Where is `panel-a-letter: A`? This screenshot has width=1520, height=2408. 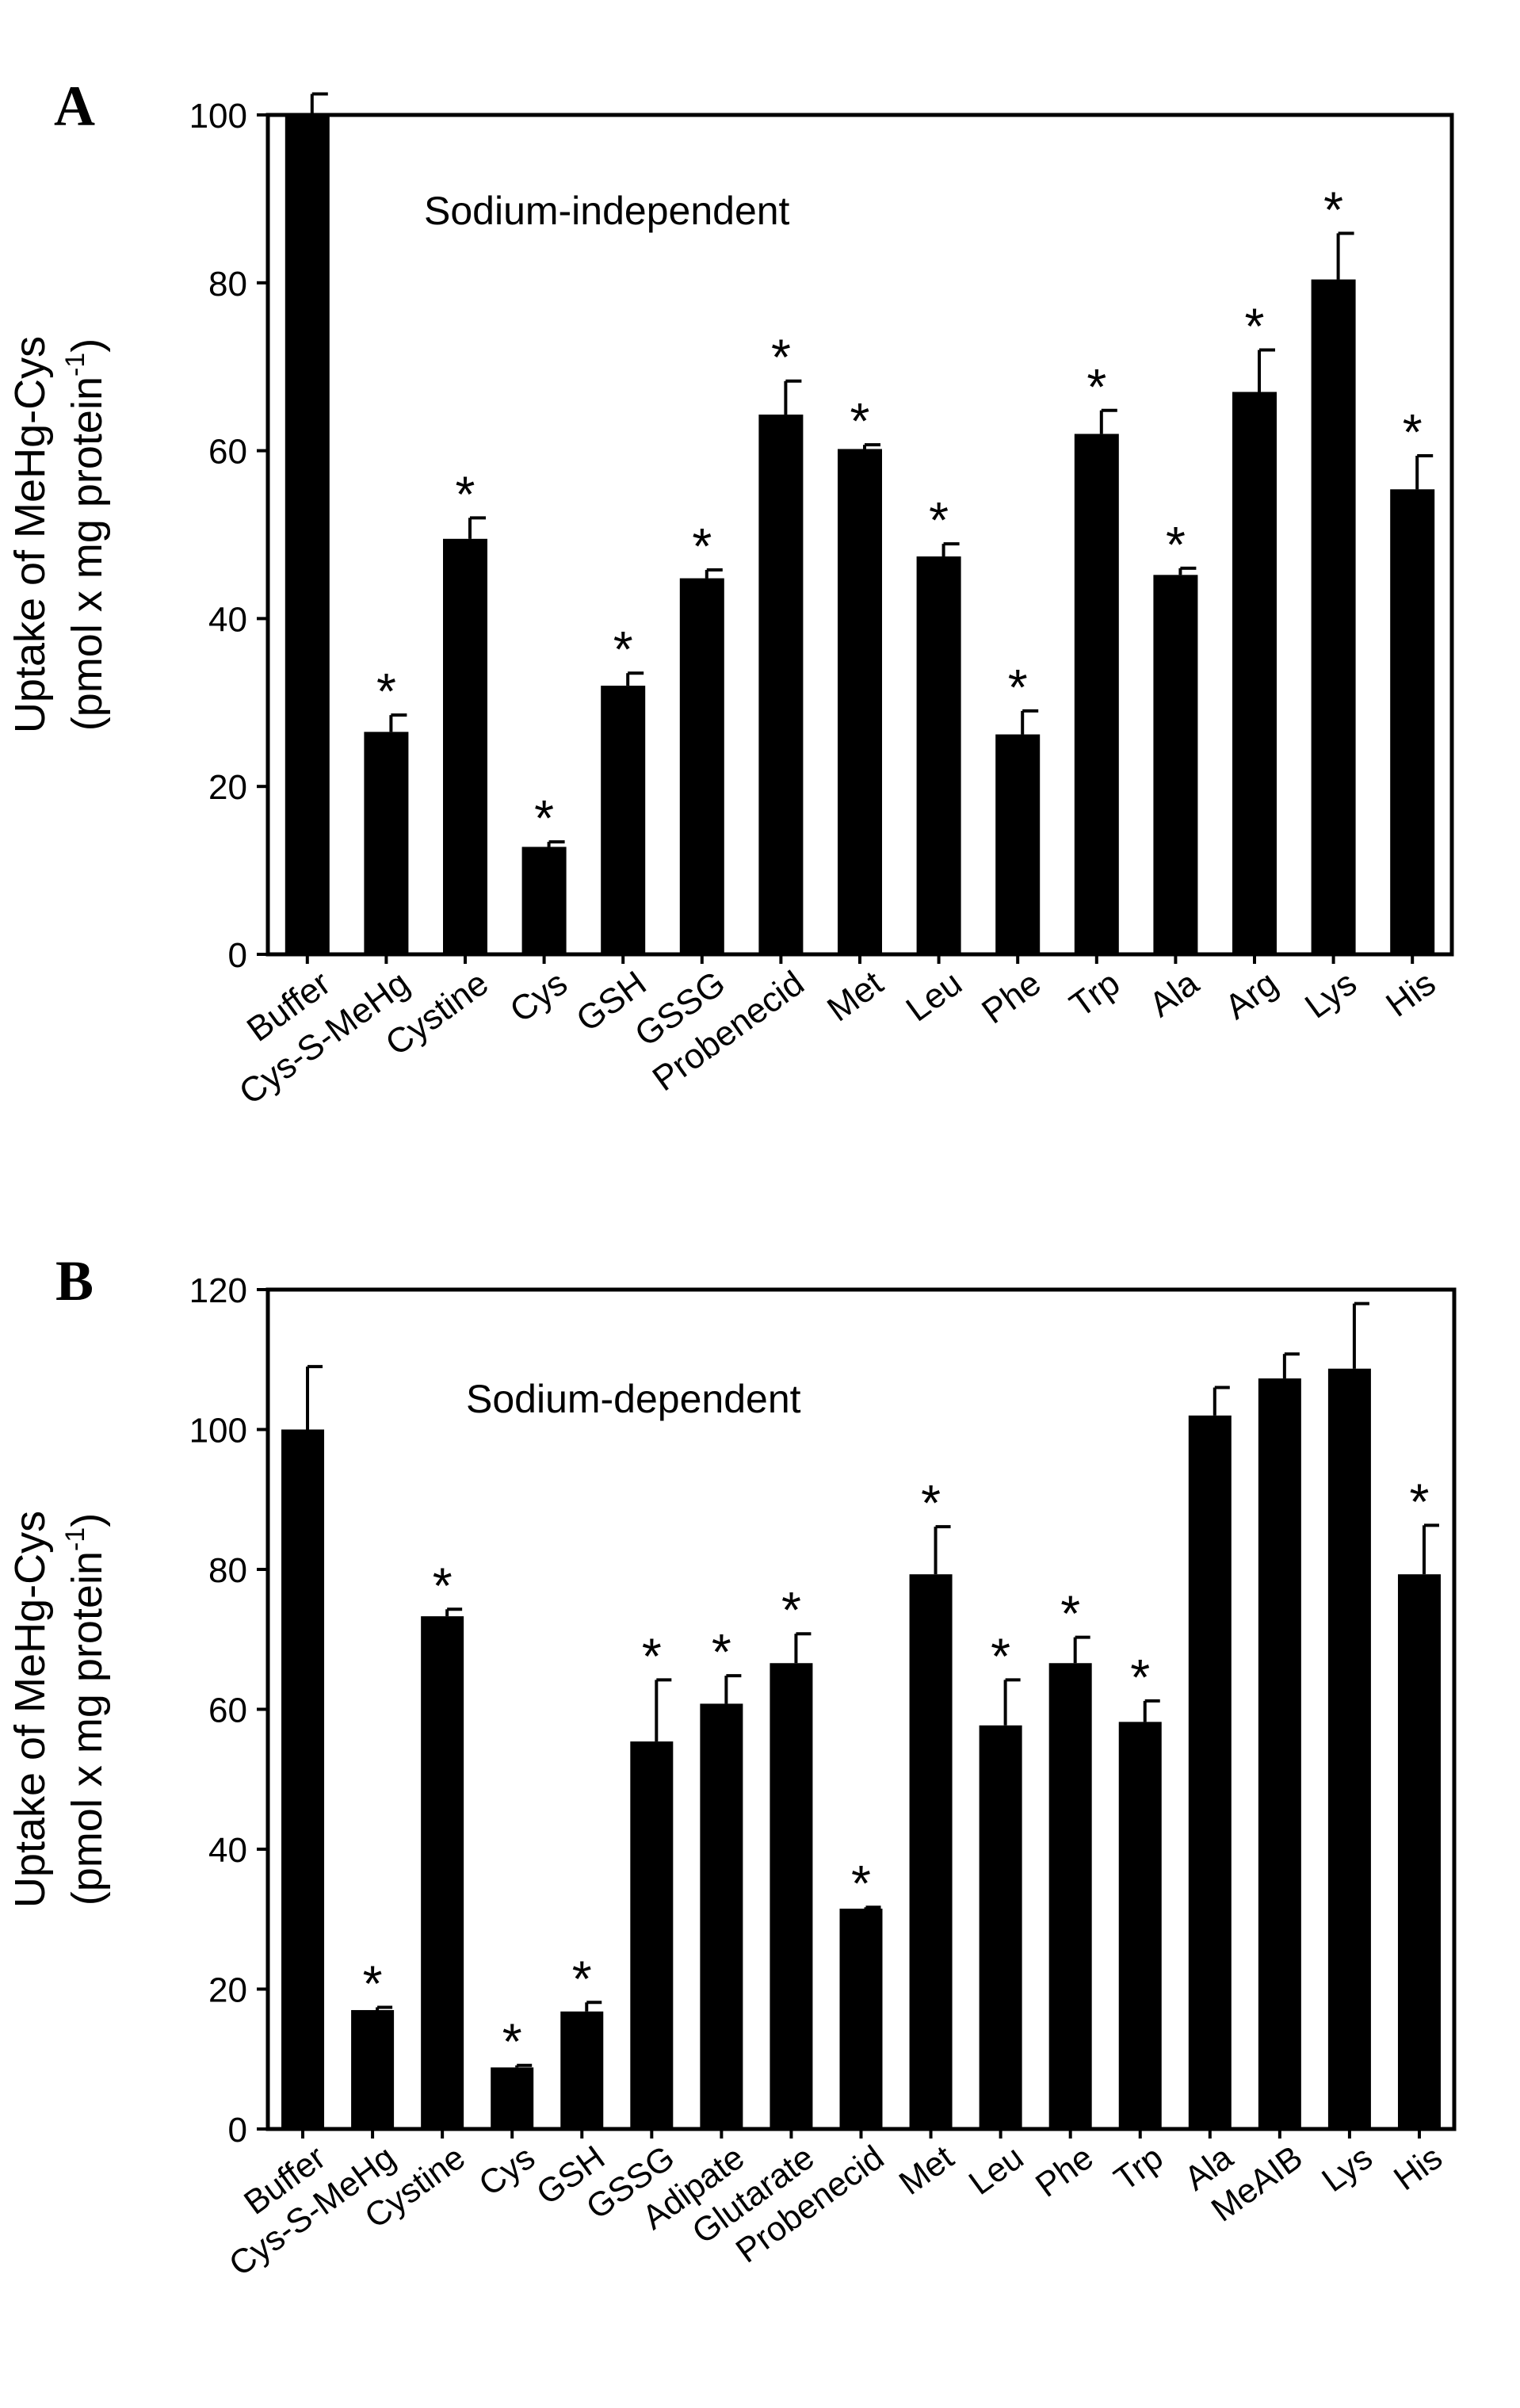 panel-a-letter: A is located at coordinates (74, 106).